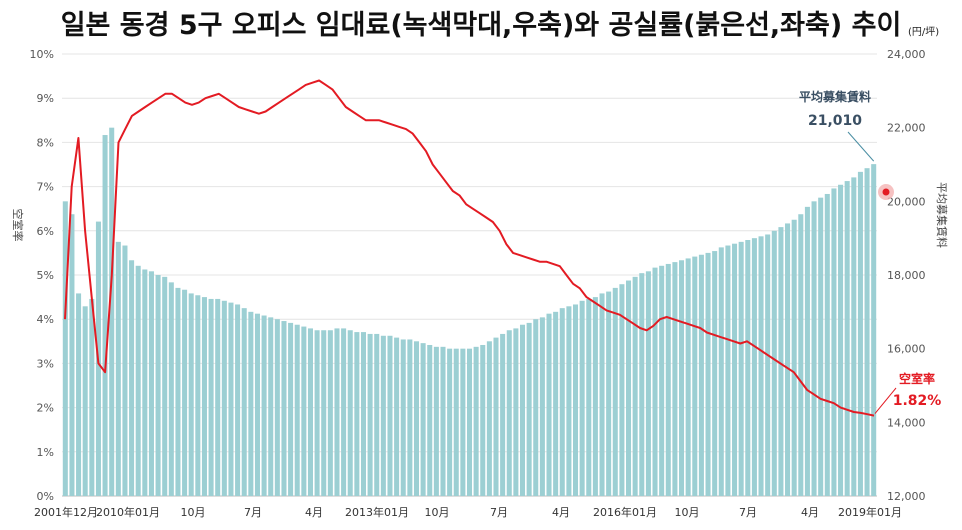 The width and height of the screenshot is (962, 530). I want to click on left-tick-label: 3%, so click(45, 363).